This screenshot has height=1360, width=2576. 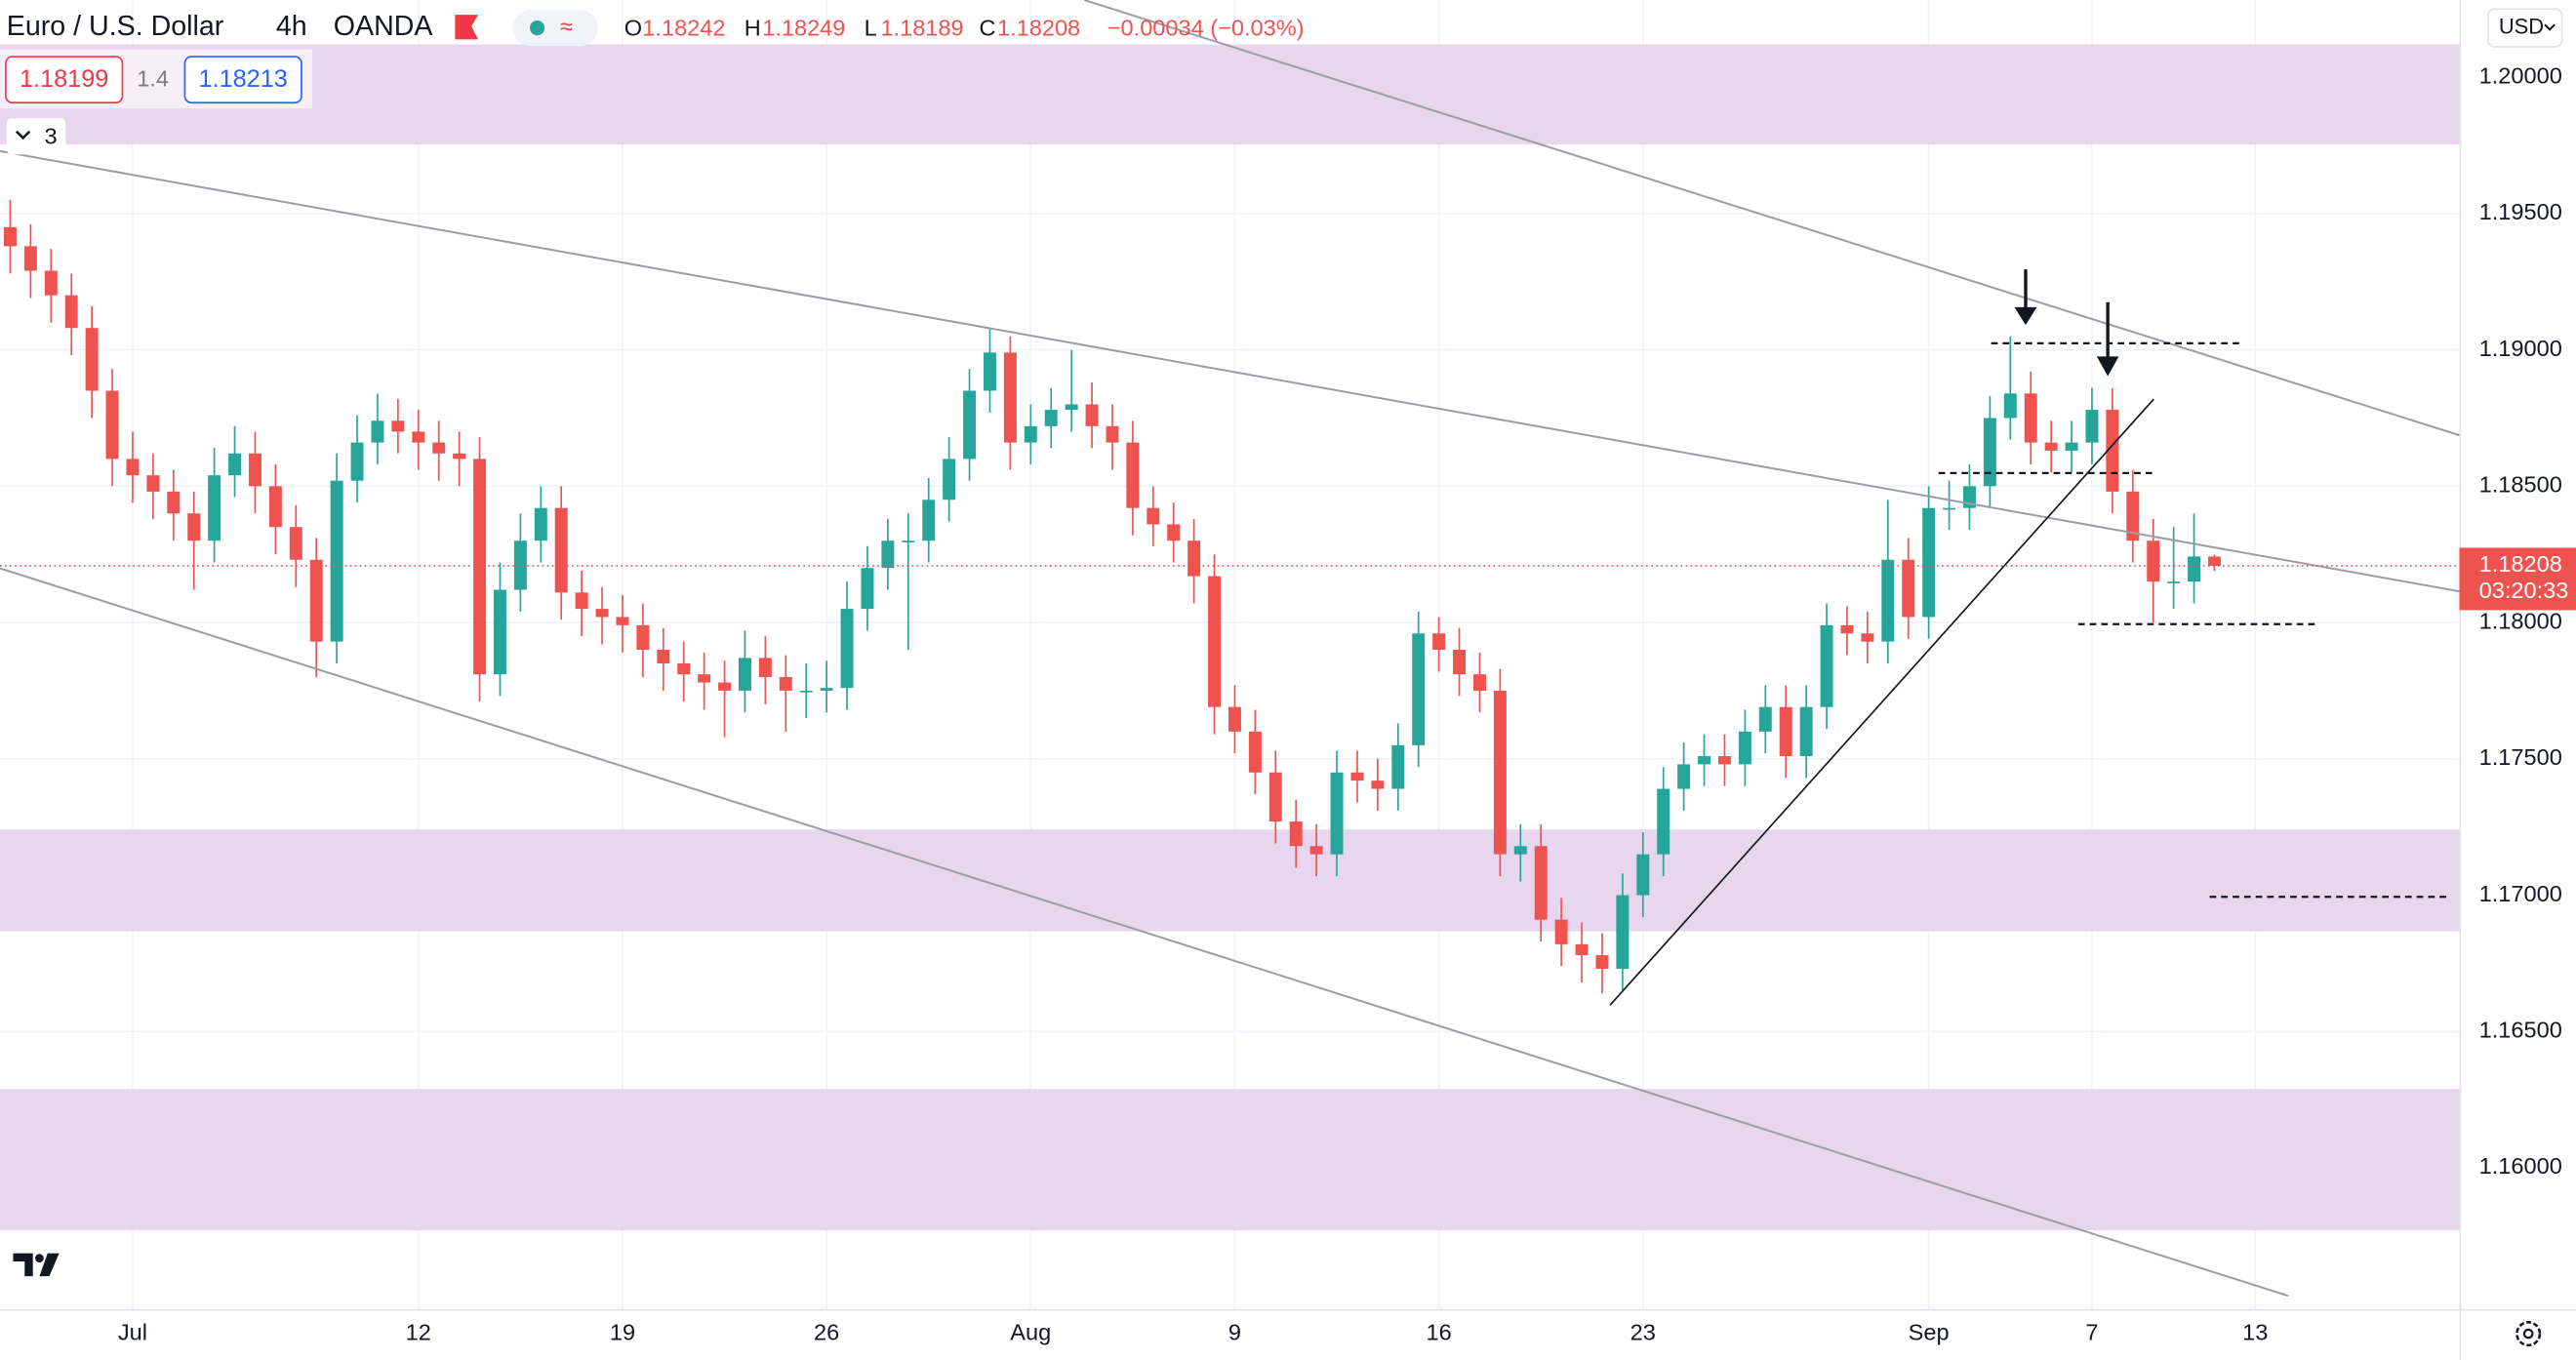 What do you see at coordinates (803, 28) in the screenshot?
I see `ohlc-value: 1.18249` at bounding box center [803, 28].